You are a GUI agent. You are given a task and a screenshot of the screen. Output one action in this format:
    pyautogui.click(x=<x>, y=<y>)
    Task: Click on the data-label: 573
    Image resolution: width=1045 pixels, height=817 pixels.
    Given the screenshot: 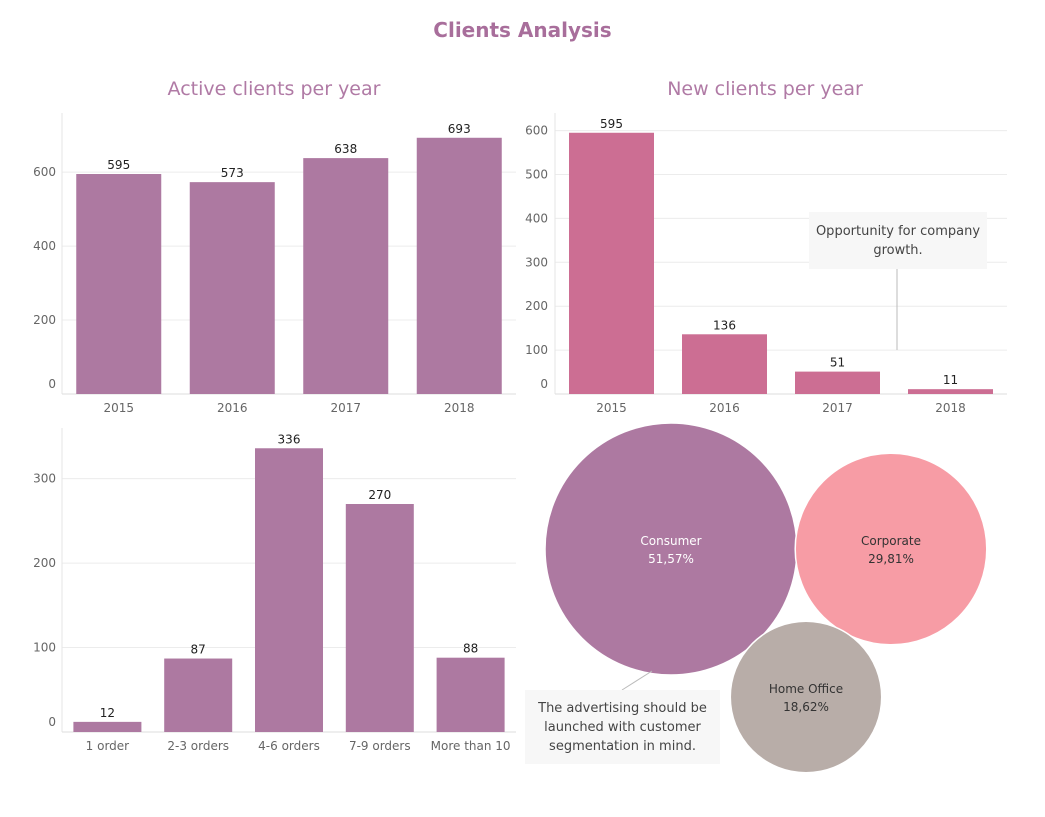 What is the action you would take?
    pyautogui.click(x=232, y=173)
    